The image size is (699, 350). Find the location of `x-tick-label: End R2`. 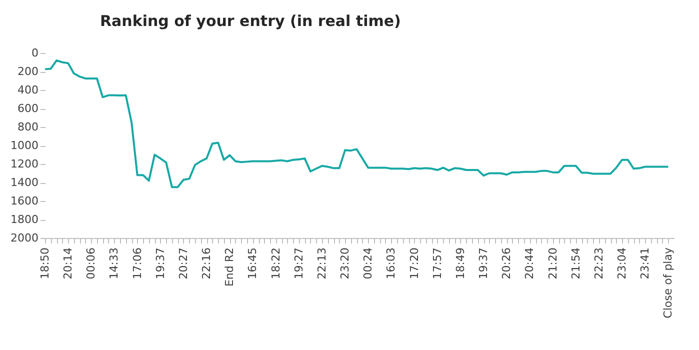

x-tick-label: End R2 is located at coordinates (229, 267).